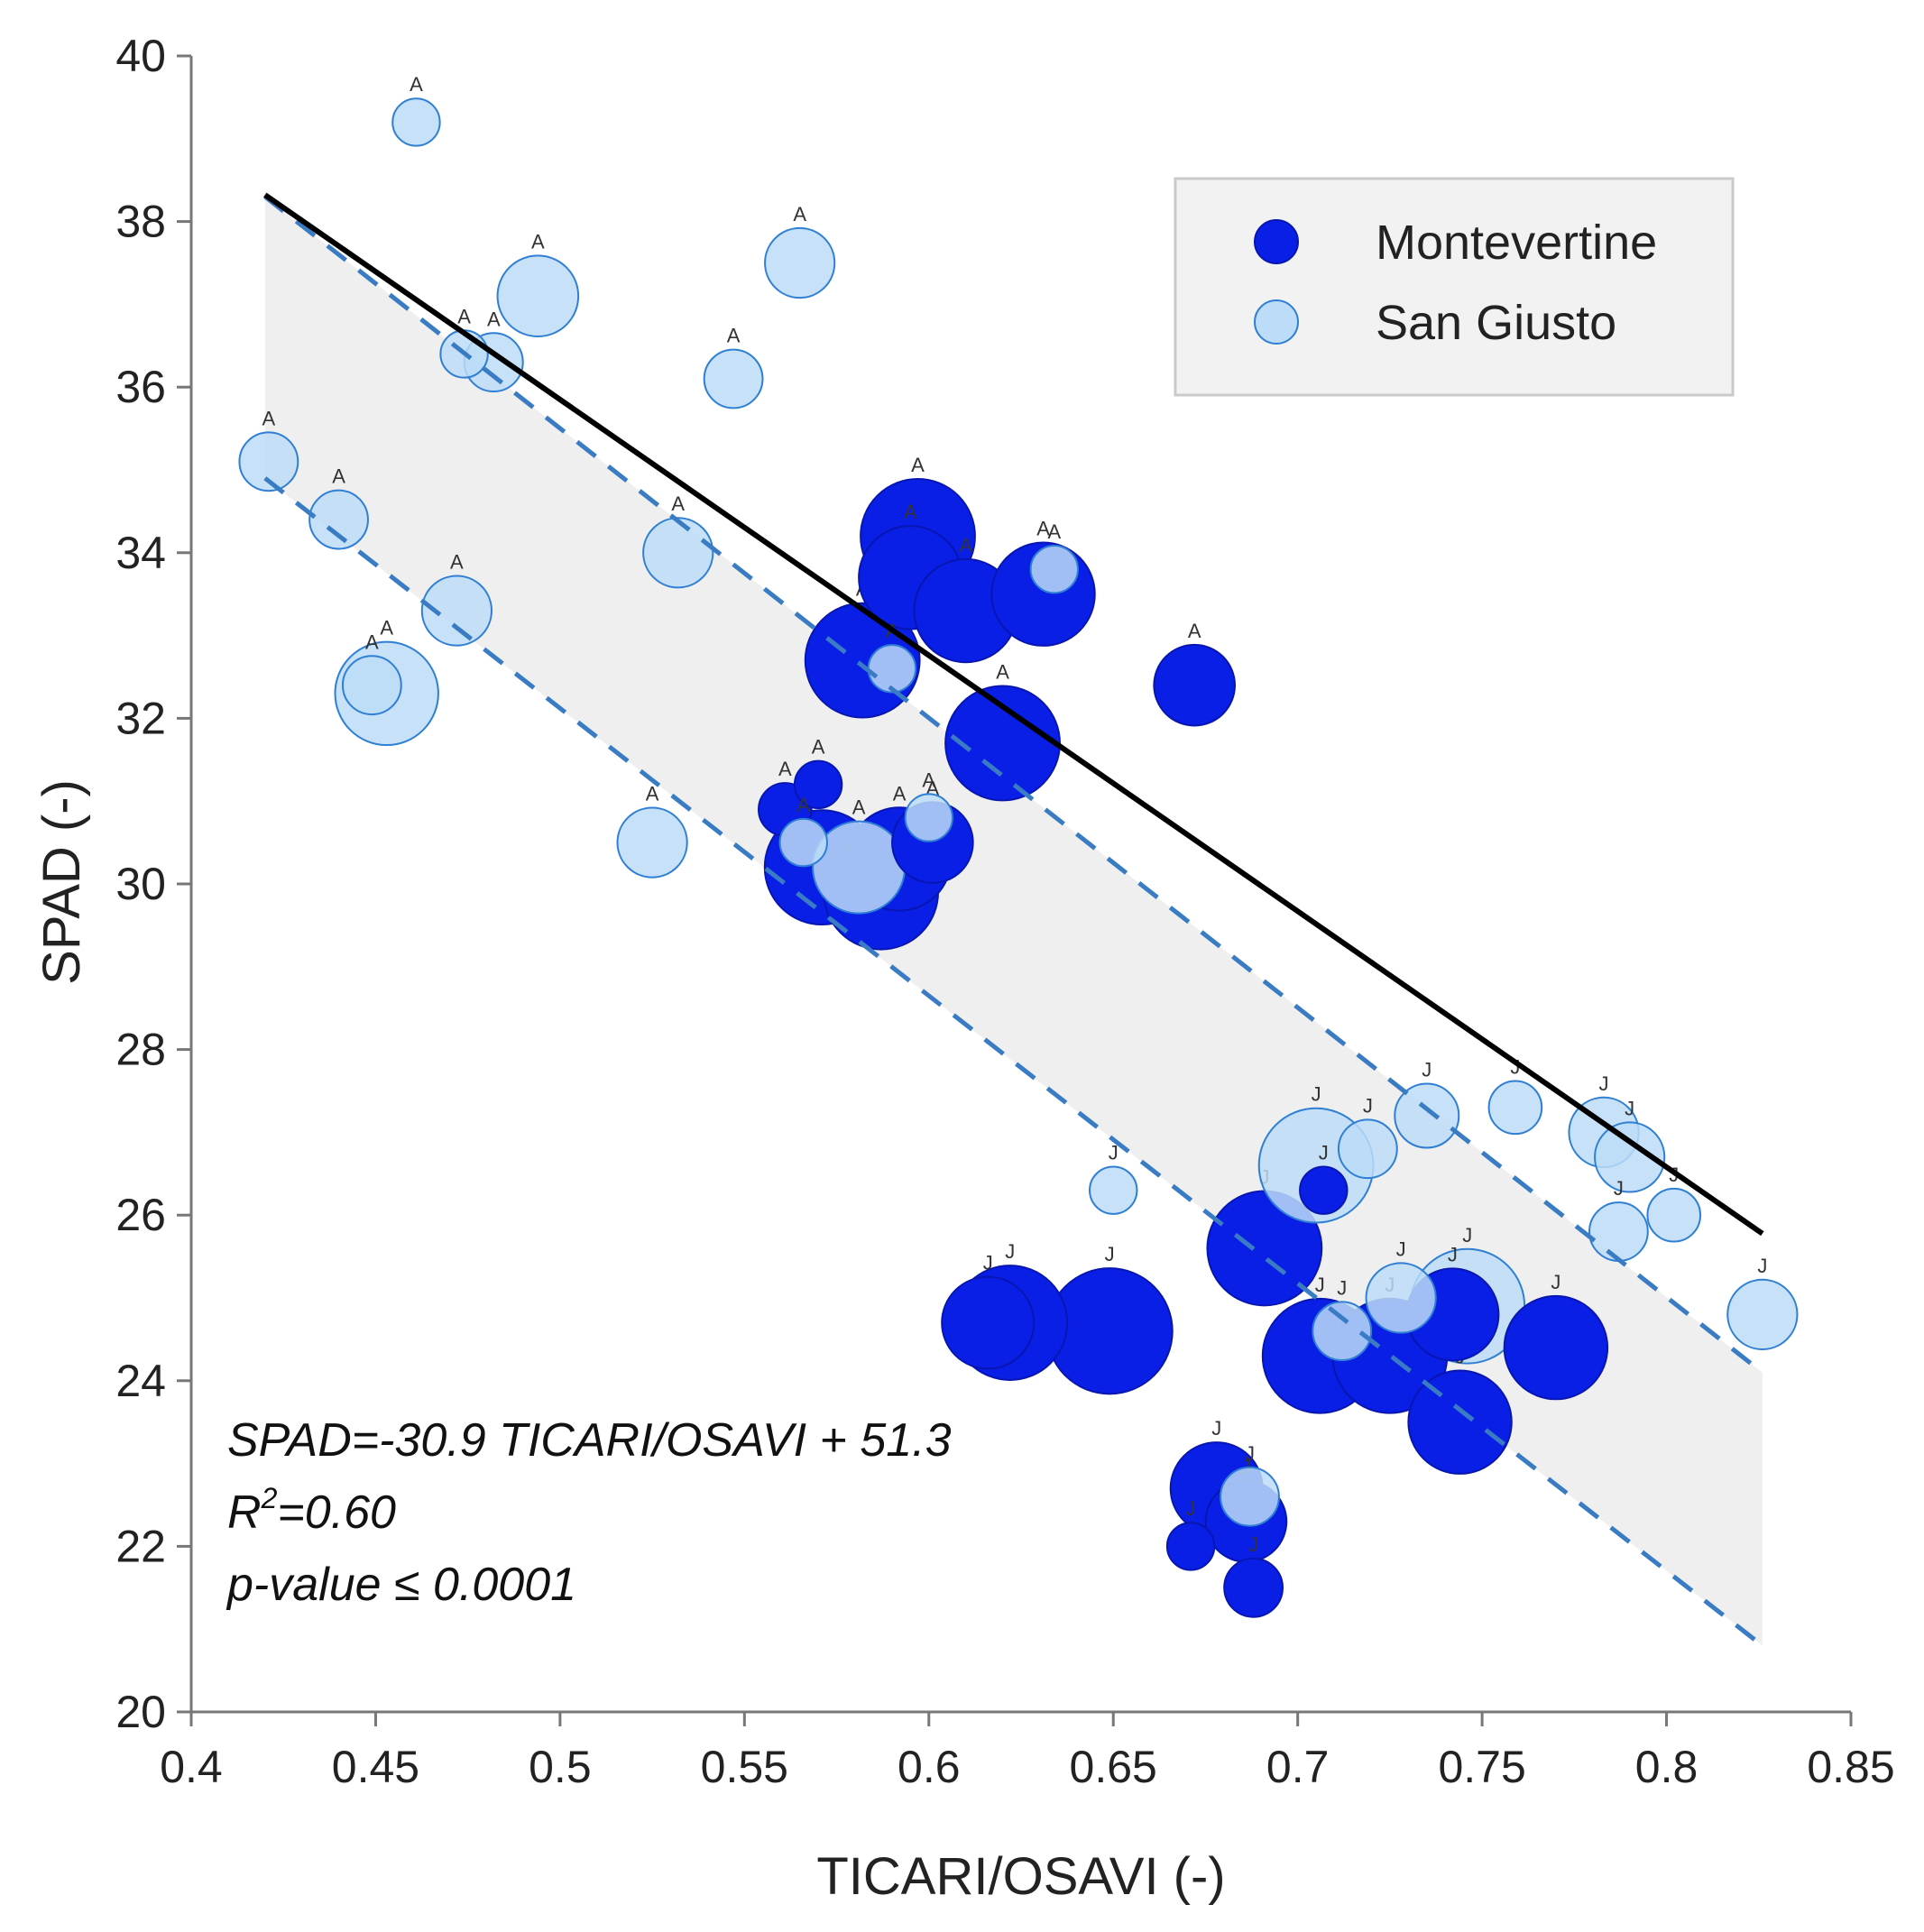  What do you see at coordinates (1482, 1767) in the screenshot?
I see `x-tick-label: 0.75` at bounding box center [1482, 1767].